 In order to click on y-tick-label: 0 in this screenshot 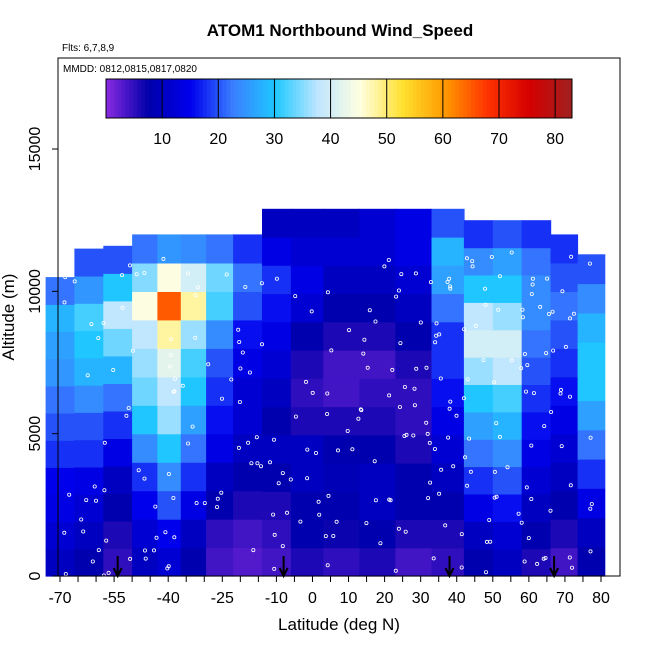, I will do `click(35, 575)`.